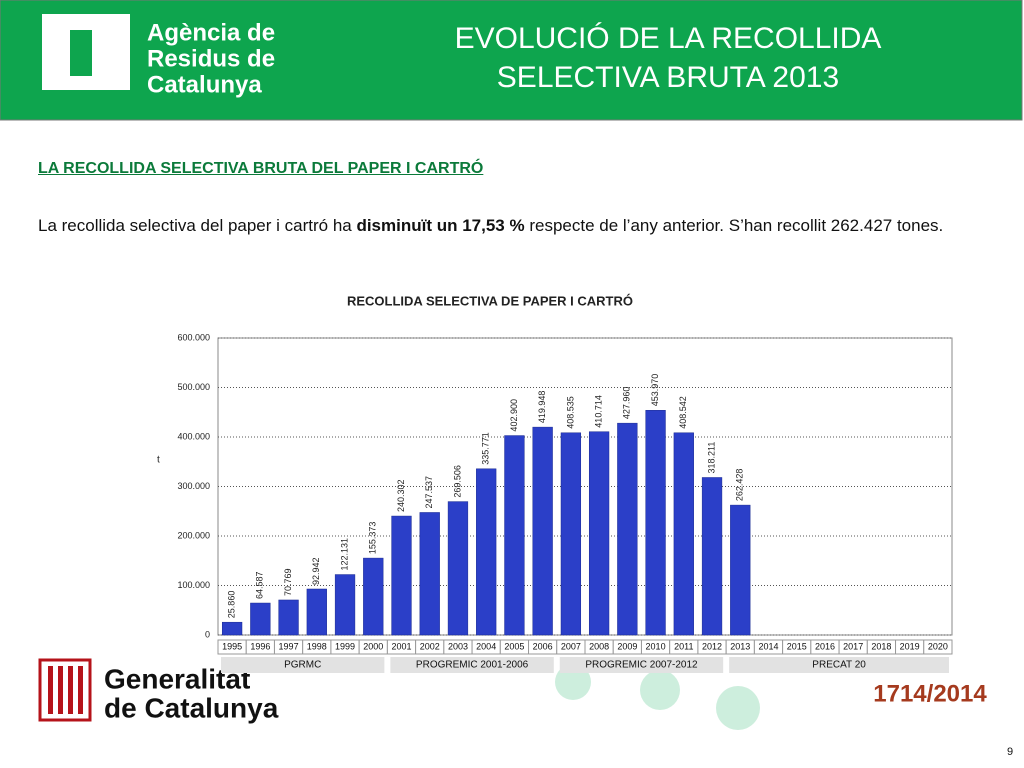  What do you see at coordinates (458, 646) in the screenshot?
I see `x-tick-label: 2003` at bounding box center [458, 646].